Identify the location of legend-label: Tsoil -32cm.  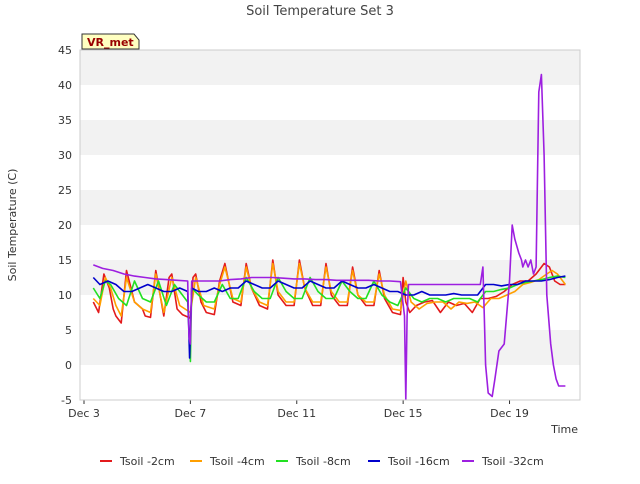
(512, 461).